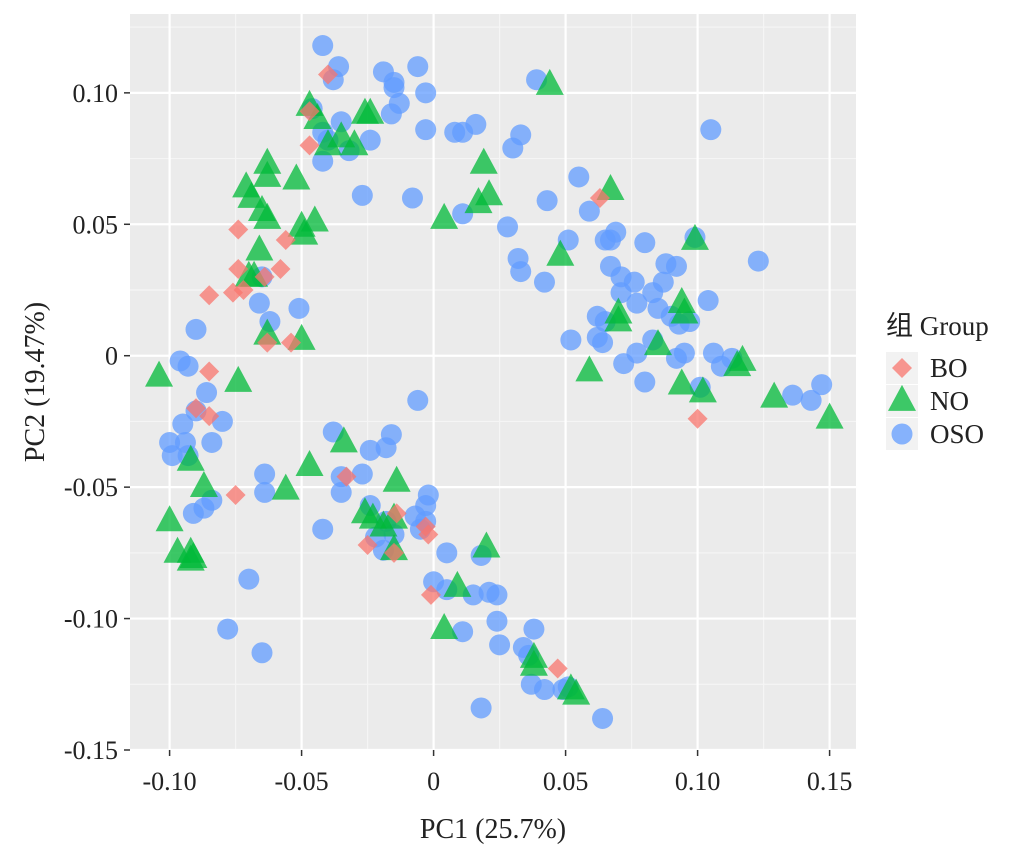  What do you see at coordinates (433, 781) in the screenshot?
I see `x-tick-label: 0` at bounding box center [433, 781].